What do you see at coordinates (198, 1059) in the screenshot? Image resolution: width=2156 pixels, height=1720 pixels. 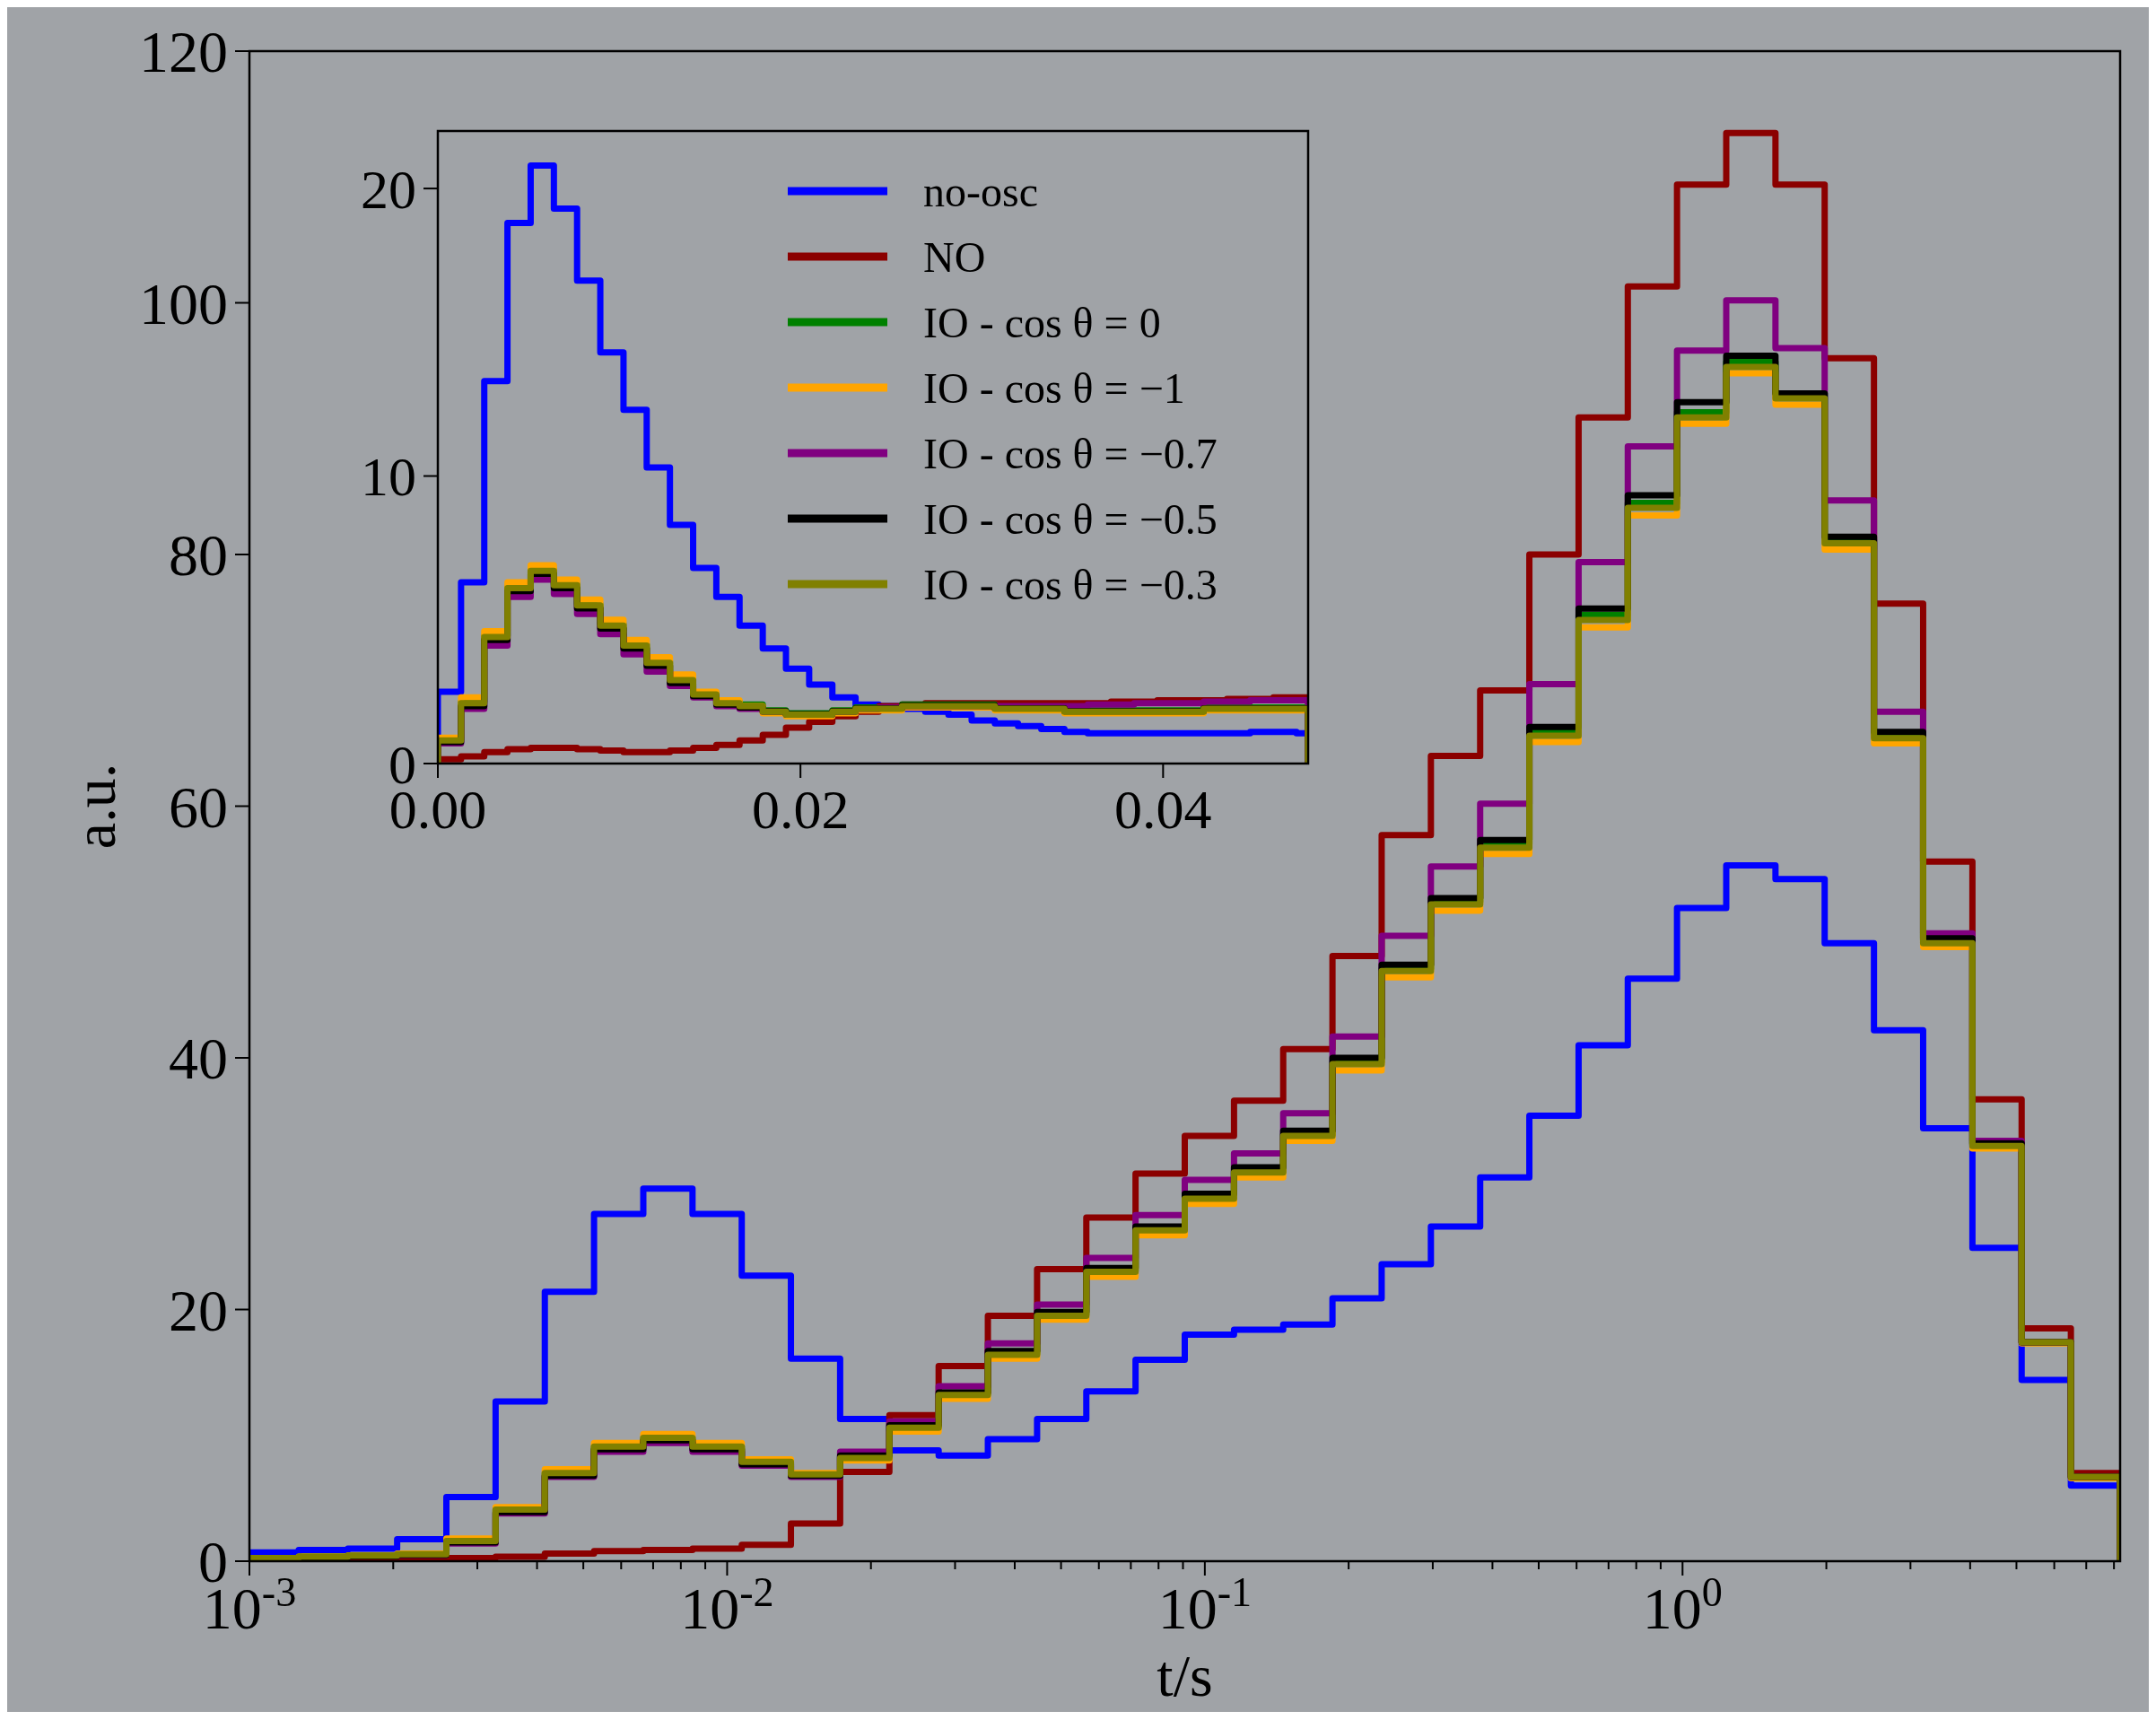 I see `y-tick-label: 40` at bounding box center [198, 1059].